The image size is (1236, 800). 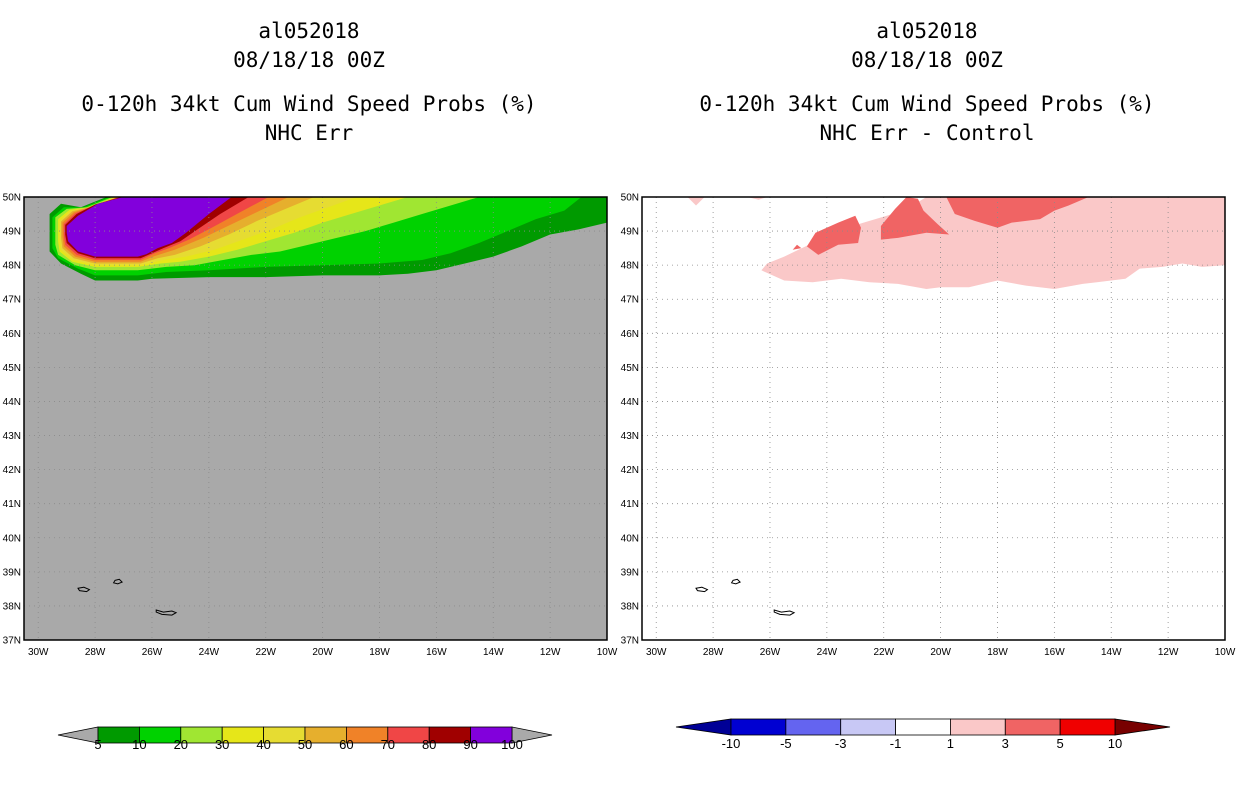 I want to click on colorbar-label: 20, so click(x=181, y=744).